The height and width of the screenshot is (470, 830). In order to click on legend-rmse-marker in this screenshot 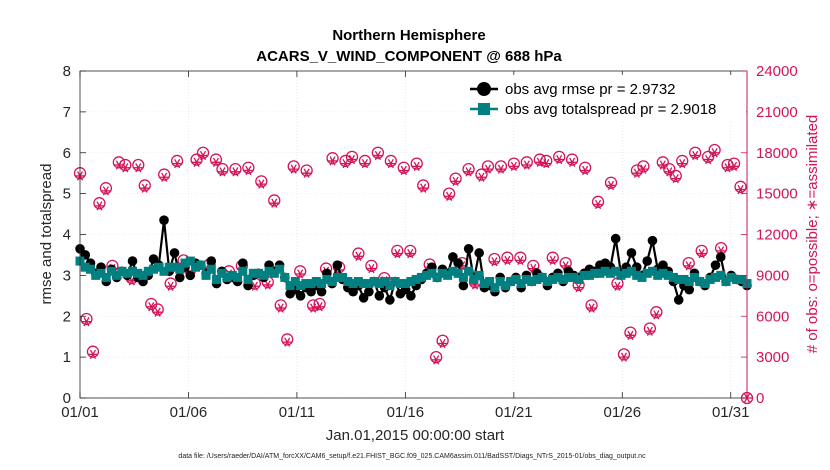, I will do `click(484, 89)`.